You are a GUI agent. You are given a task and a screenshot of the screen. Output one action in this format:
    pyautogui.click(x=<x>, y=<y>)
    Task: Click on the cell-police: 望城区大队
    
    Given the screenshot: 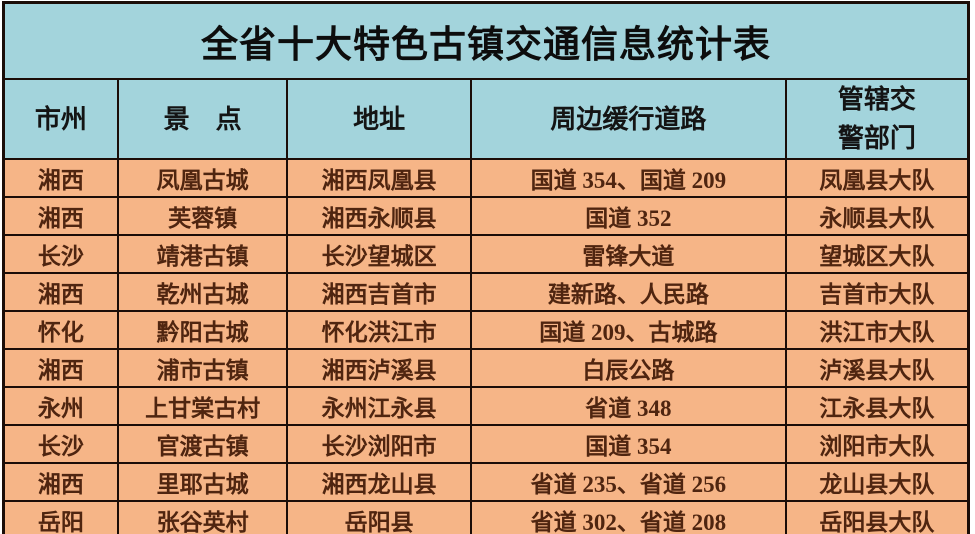 What is the action you would take?
    pyautogui.click(x=877, y=254)
    